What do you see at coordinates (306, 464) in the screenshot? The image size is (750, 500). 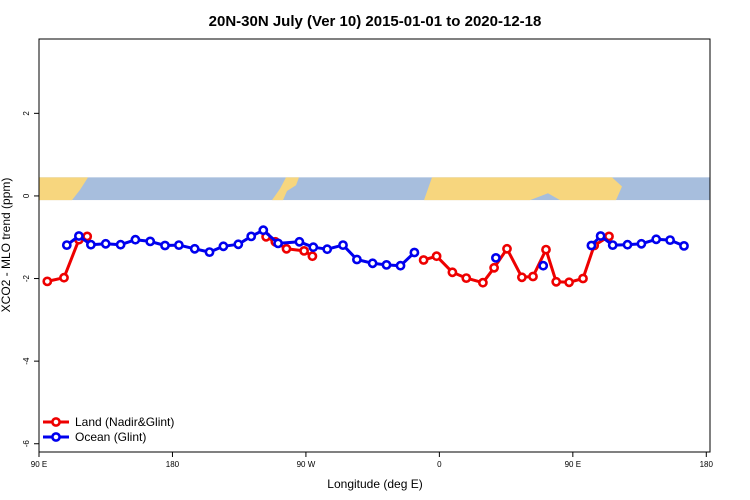 I see `x-tick-label-2: 90 W` at bounding box center [306, 464].